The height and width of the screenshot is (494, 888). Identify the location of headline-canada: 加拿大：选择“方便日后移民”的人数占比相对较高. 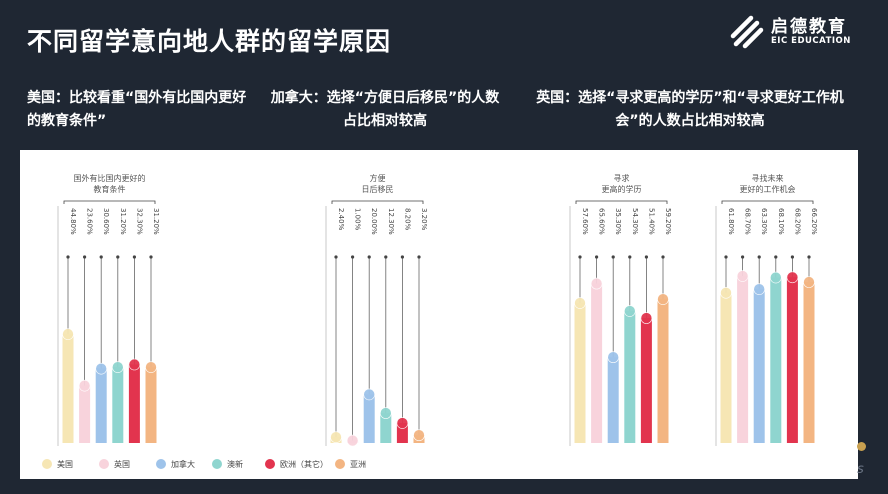
(385, 109).